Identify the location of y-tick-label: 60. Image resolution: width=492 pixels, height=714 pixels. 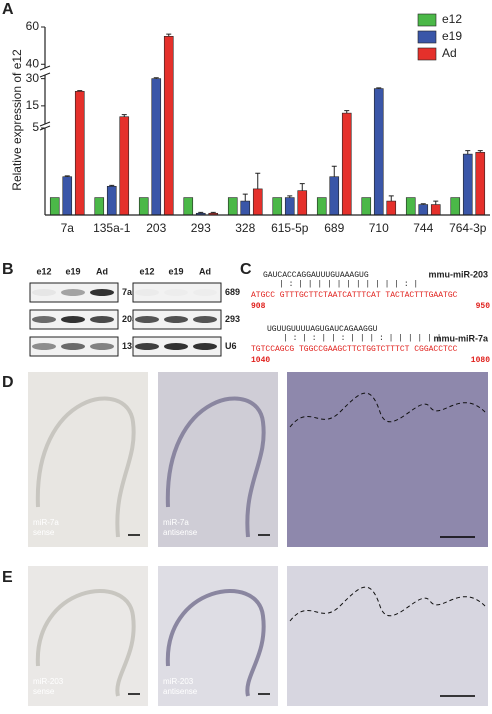
(33, 26).